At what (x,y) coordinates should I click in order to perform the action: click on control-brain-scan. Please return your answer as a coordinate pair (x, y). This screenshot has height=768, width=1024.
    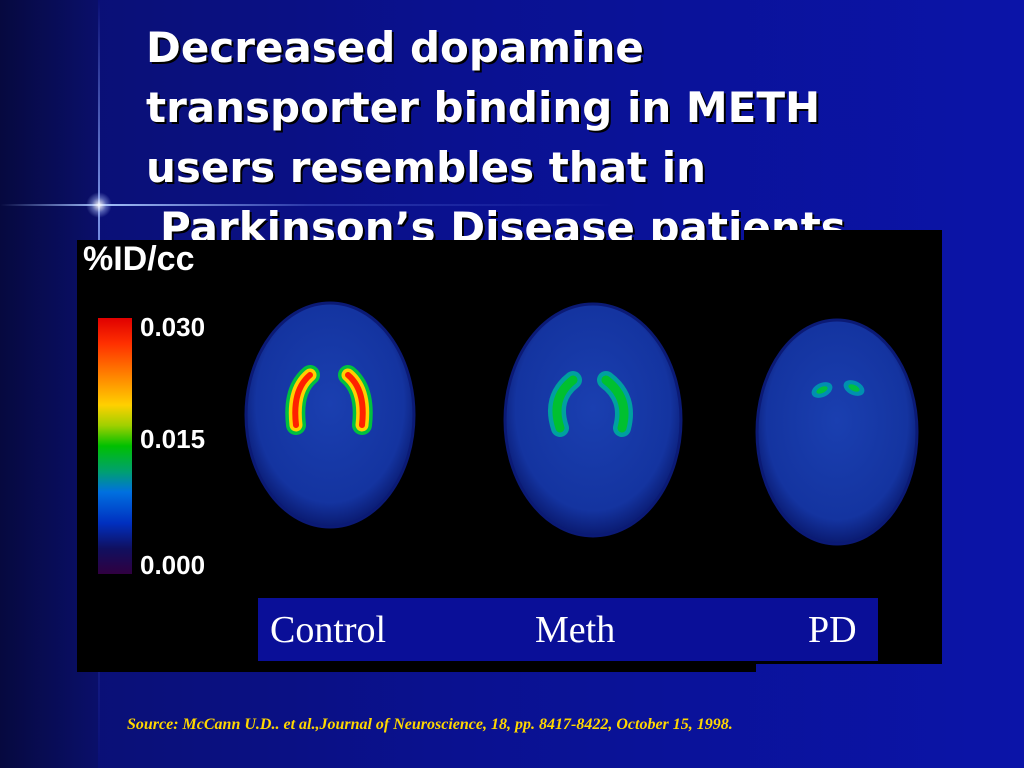
    Looking at the image, I should click on (330, 415).